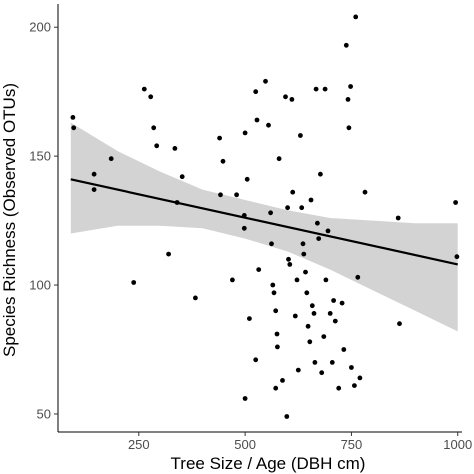  I want to click on y-tick-label: 200, so click(40, 27).